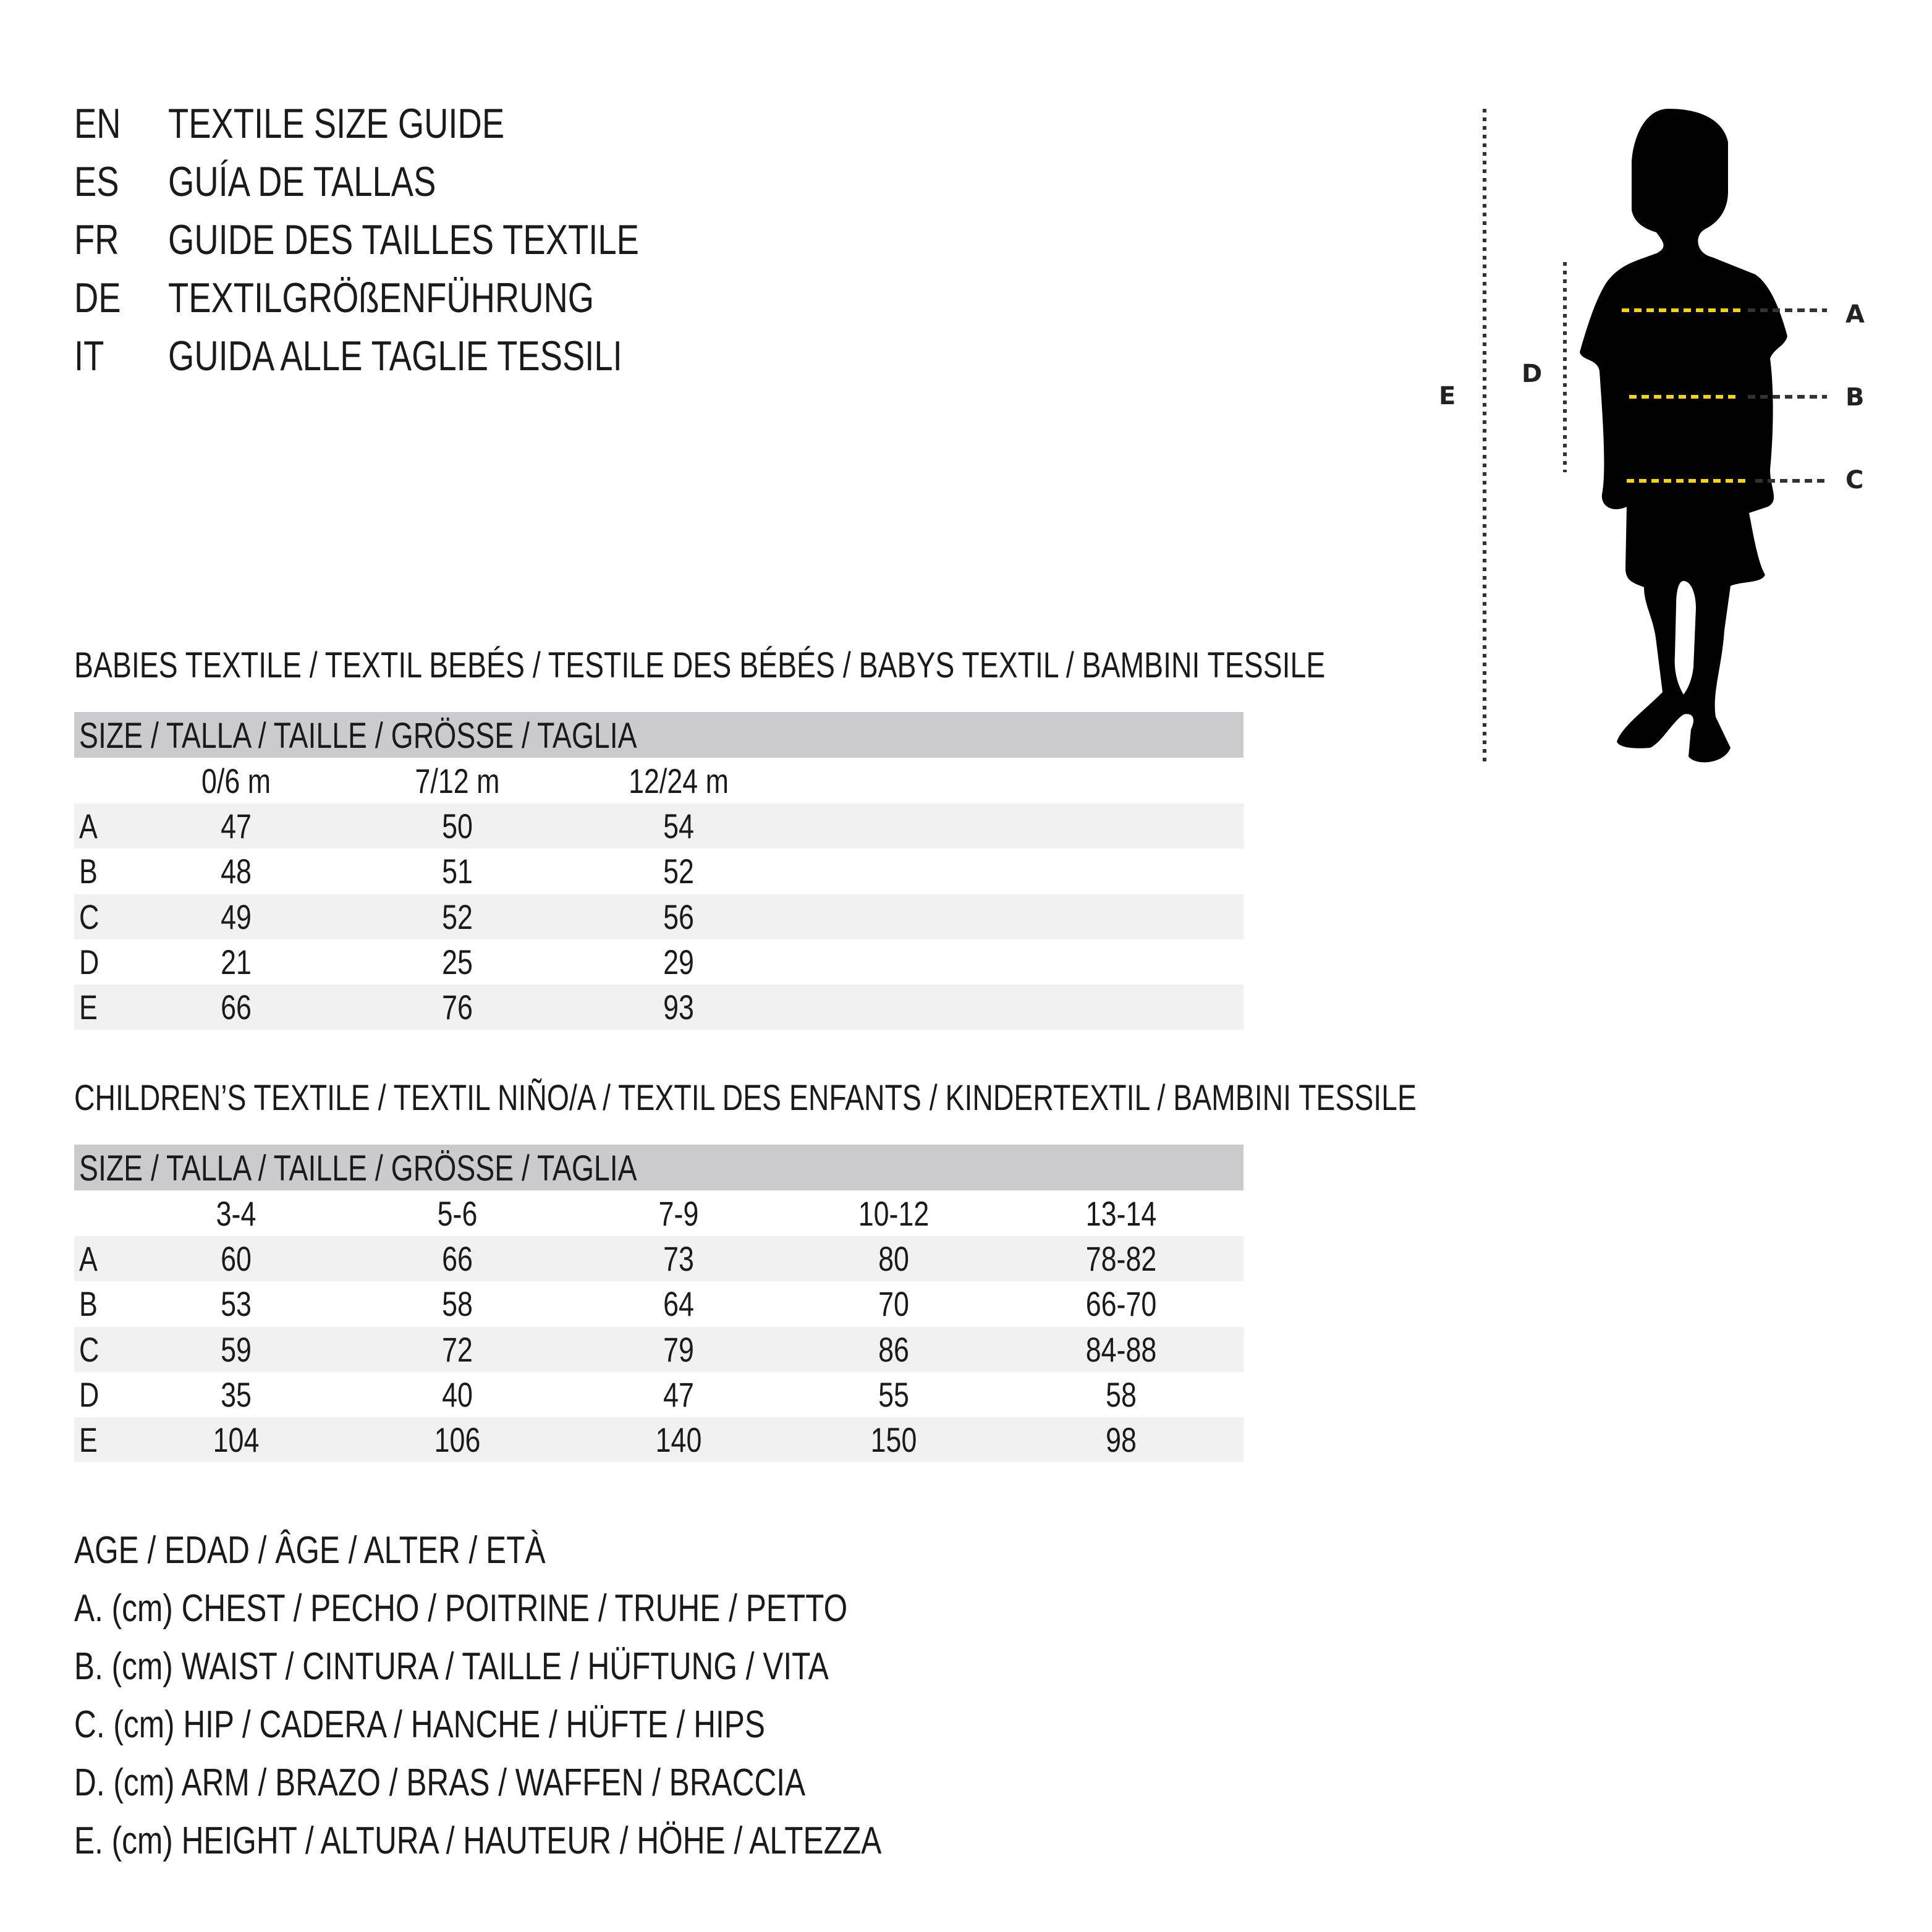  Describe the element at coordinates (659, 1349) in the screenshot. I see `table-row: C 59 72 79 86 84-88` at that location.